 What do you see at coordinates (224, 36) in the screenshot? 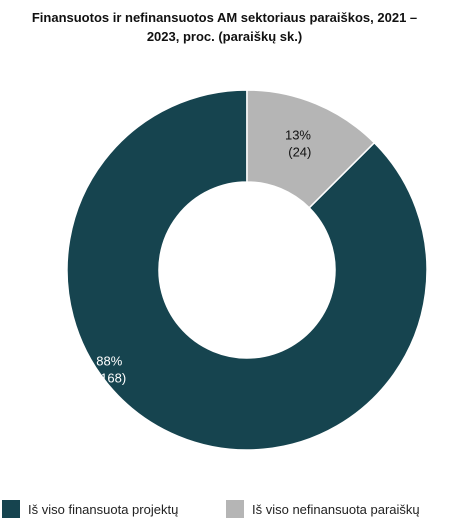
I see `chart-title-line-2: 2023, proc. (paraiškų sk.)` at bounding box center [224, 36].